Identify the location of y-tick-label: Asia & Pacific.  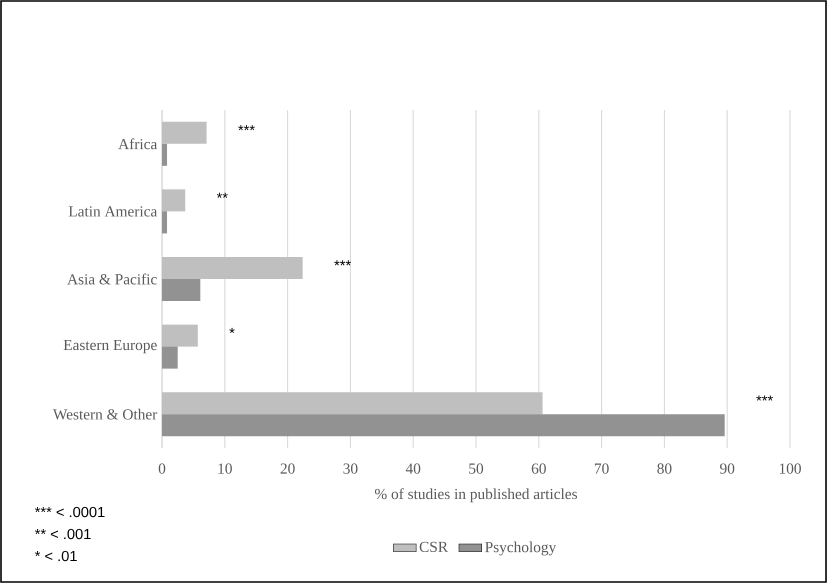
(112, 279).